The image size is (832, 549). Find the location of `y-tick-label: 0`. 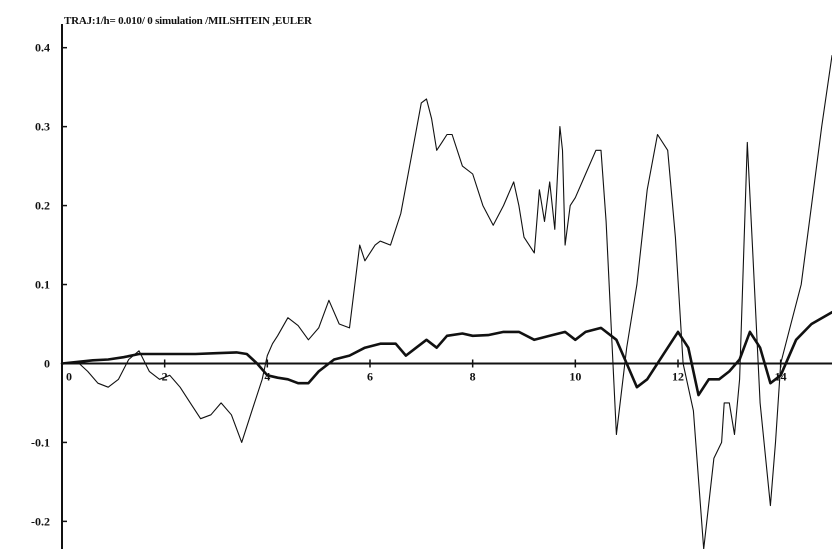

y-tick-label: 0 is located at coordinates (47, 363).